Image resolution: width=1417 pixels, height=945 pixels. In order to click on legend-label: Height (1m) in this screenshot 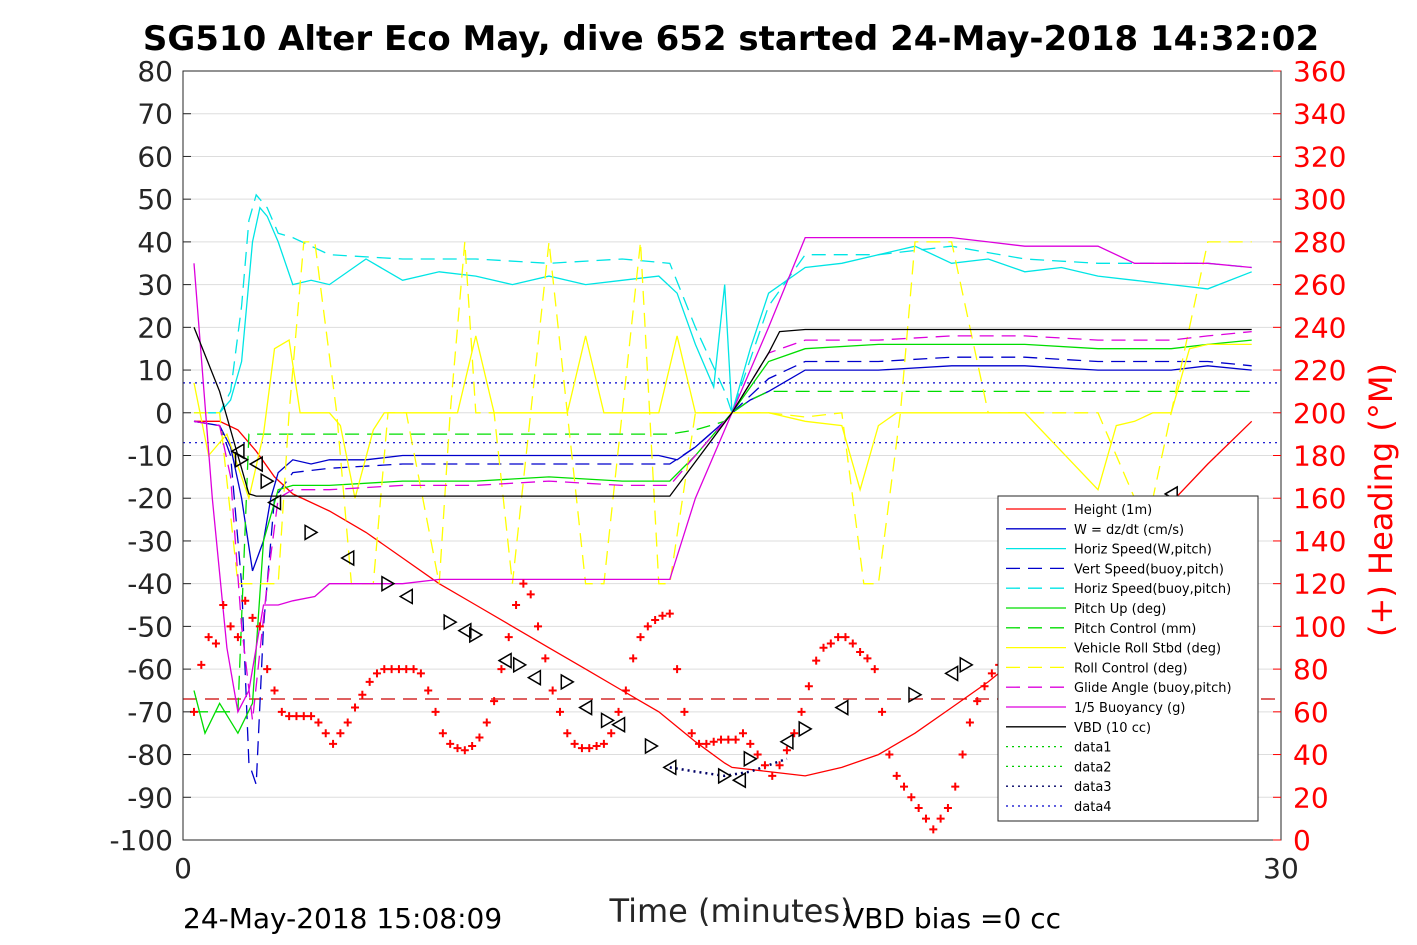, I will do `click(1113, 510)`.